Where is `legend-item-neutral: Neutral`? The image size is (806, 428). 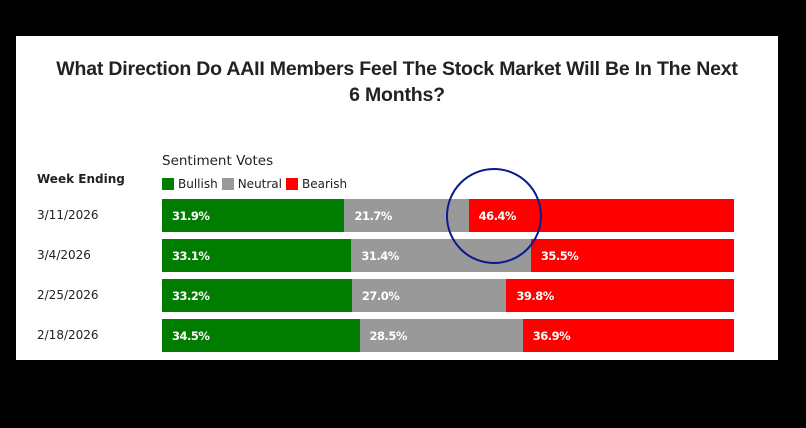 legend-item-neutral: Neutral is located at coordinates (251, 184).